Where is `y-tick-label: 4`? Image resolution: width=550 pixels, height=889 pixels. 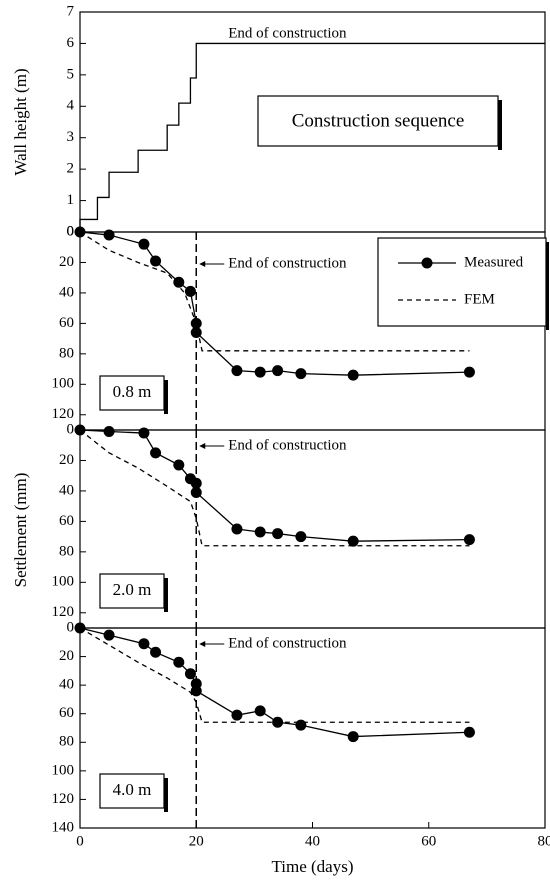 y-tick-label: 4 is located at coordinates (71, 106).